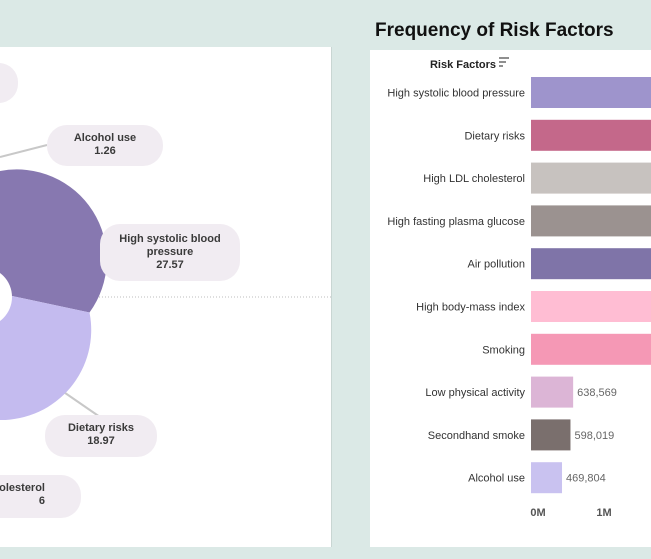  Describe the element at coordinates (597, 393) in the screenshot. I see `data-label-low-physical-activity: 638,569` at that location.